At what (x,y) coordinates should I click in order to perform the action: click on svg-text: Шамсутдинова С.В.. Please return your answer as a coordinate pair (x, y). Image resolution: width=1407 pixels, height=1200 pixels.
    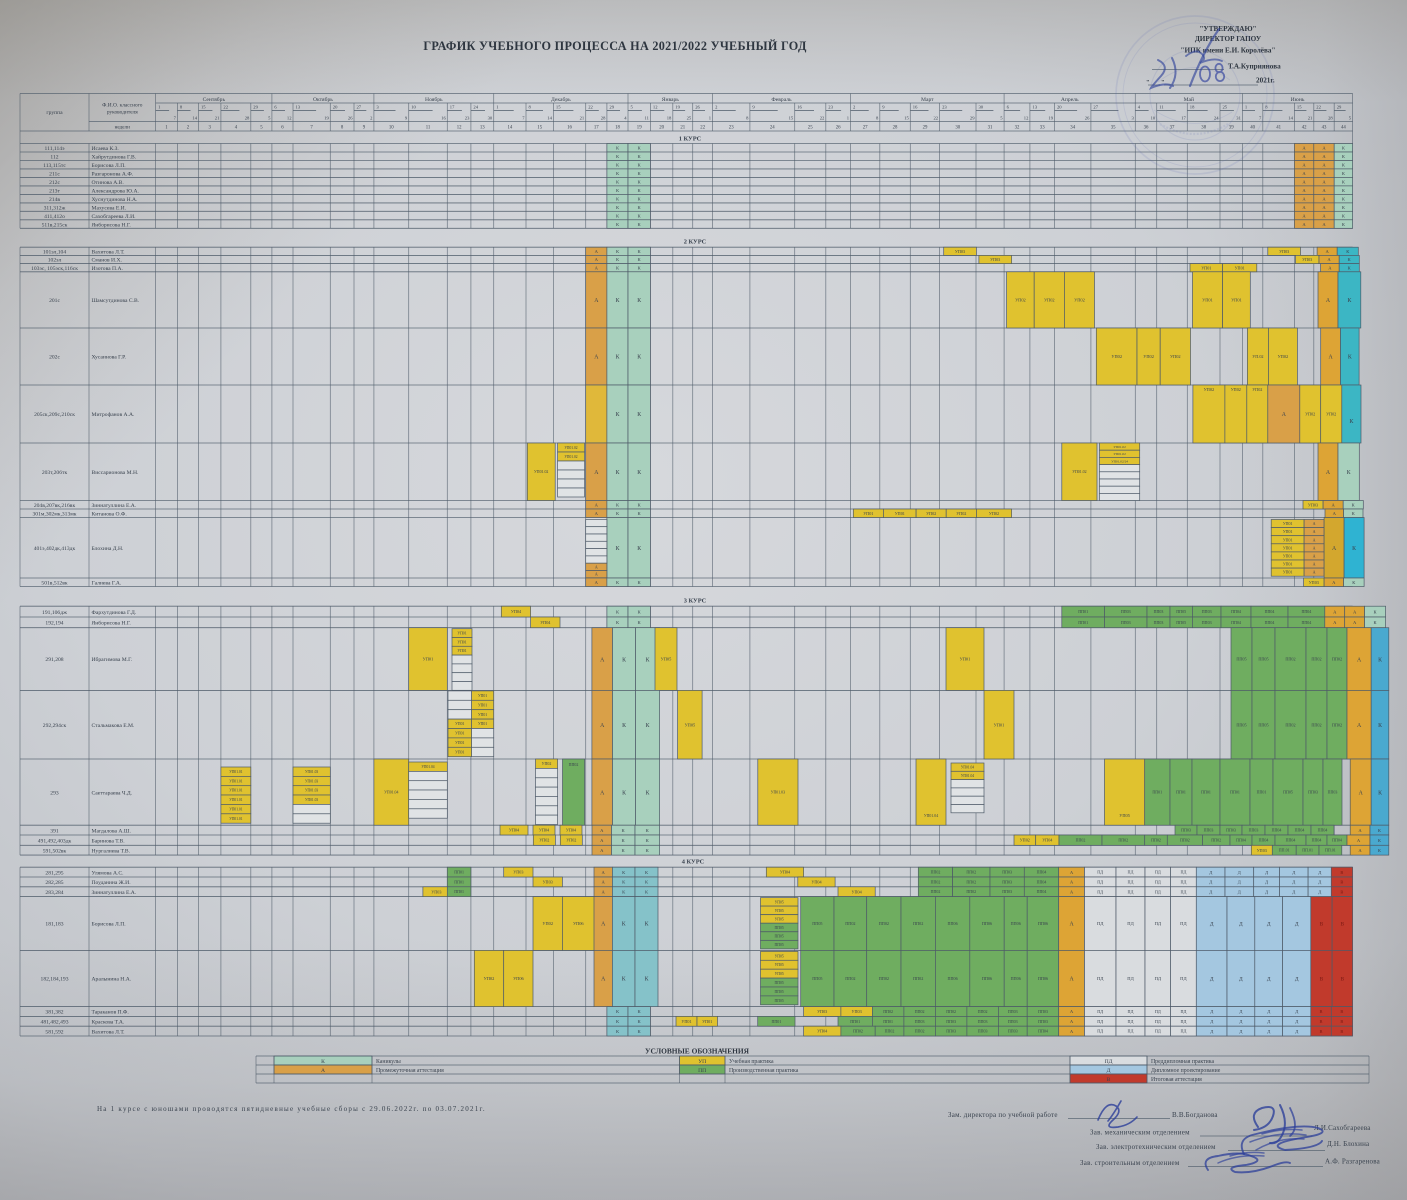
    Looking at the image, I should click on (116, 301).